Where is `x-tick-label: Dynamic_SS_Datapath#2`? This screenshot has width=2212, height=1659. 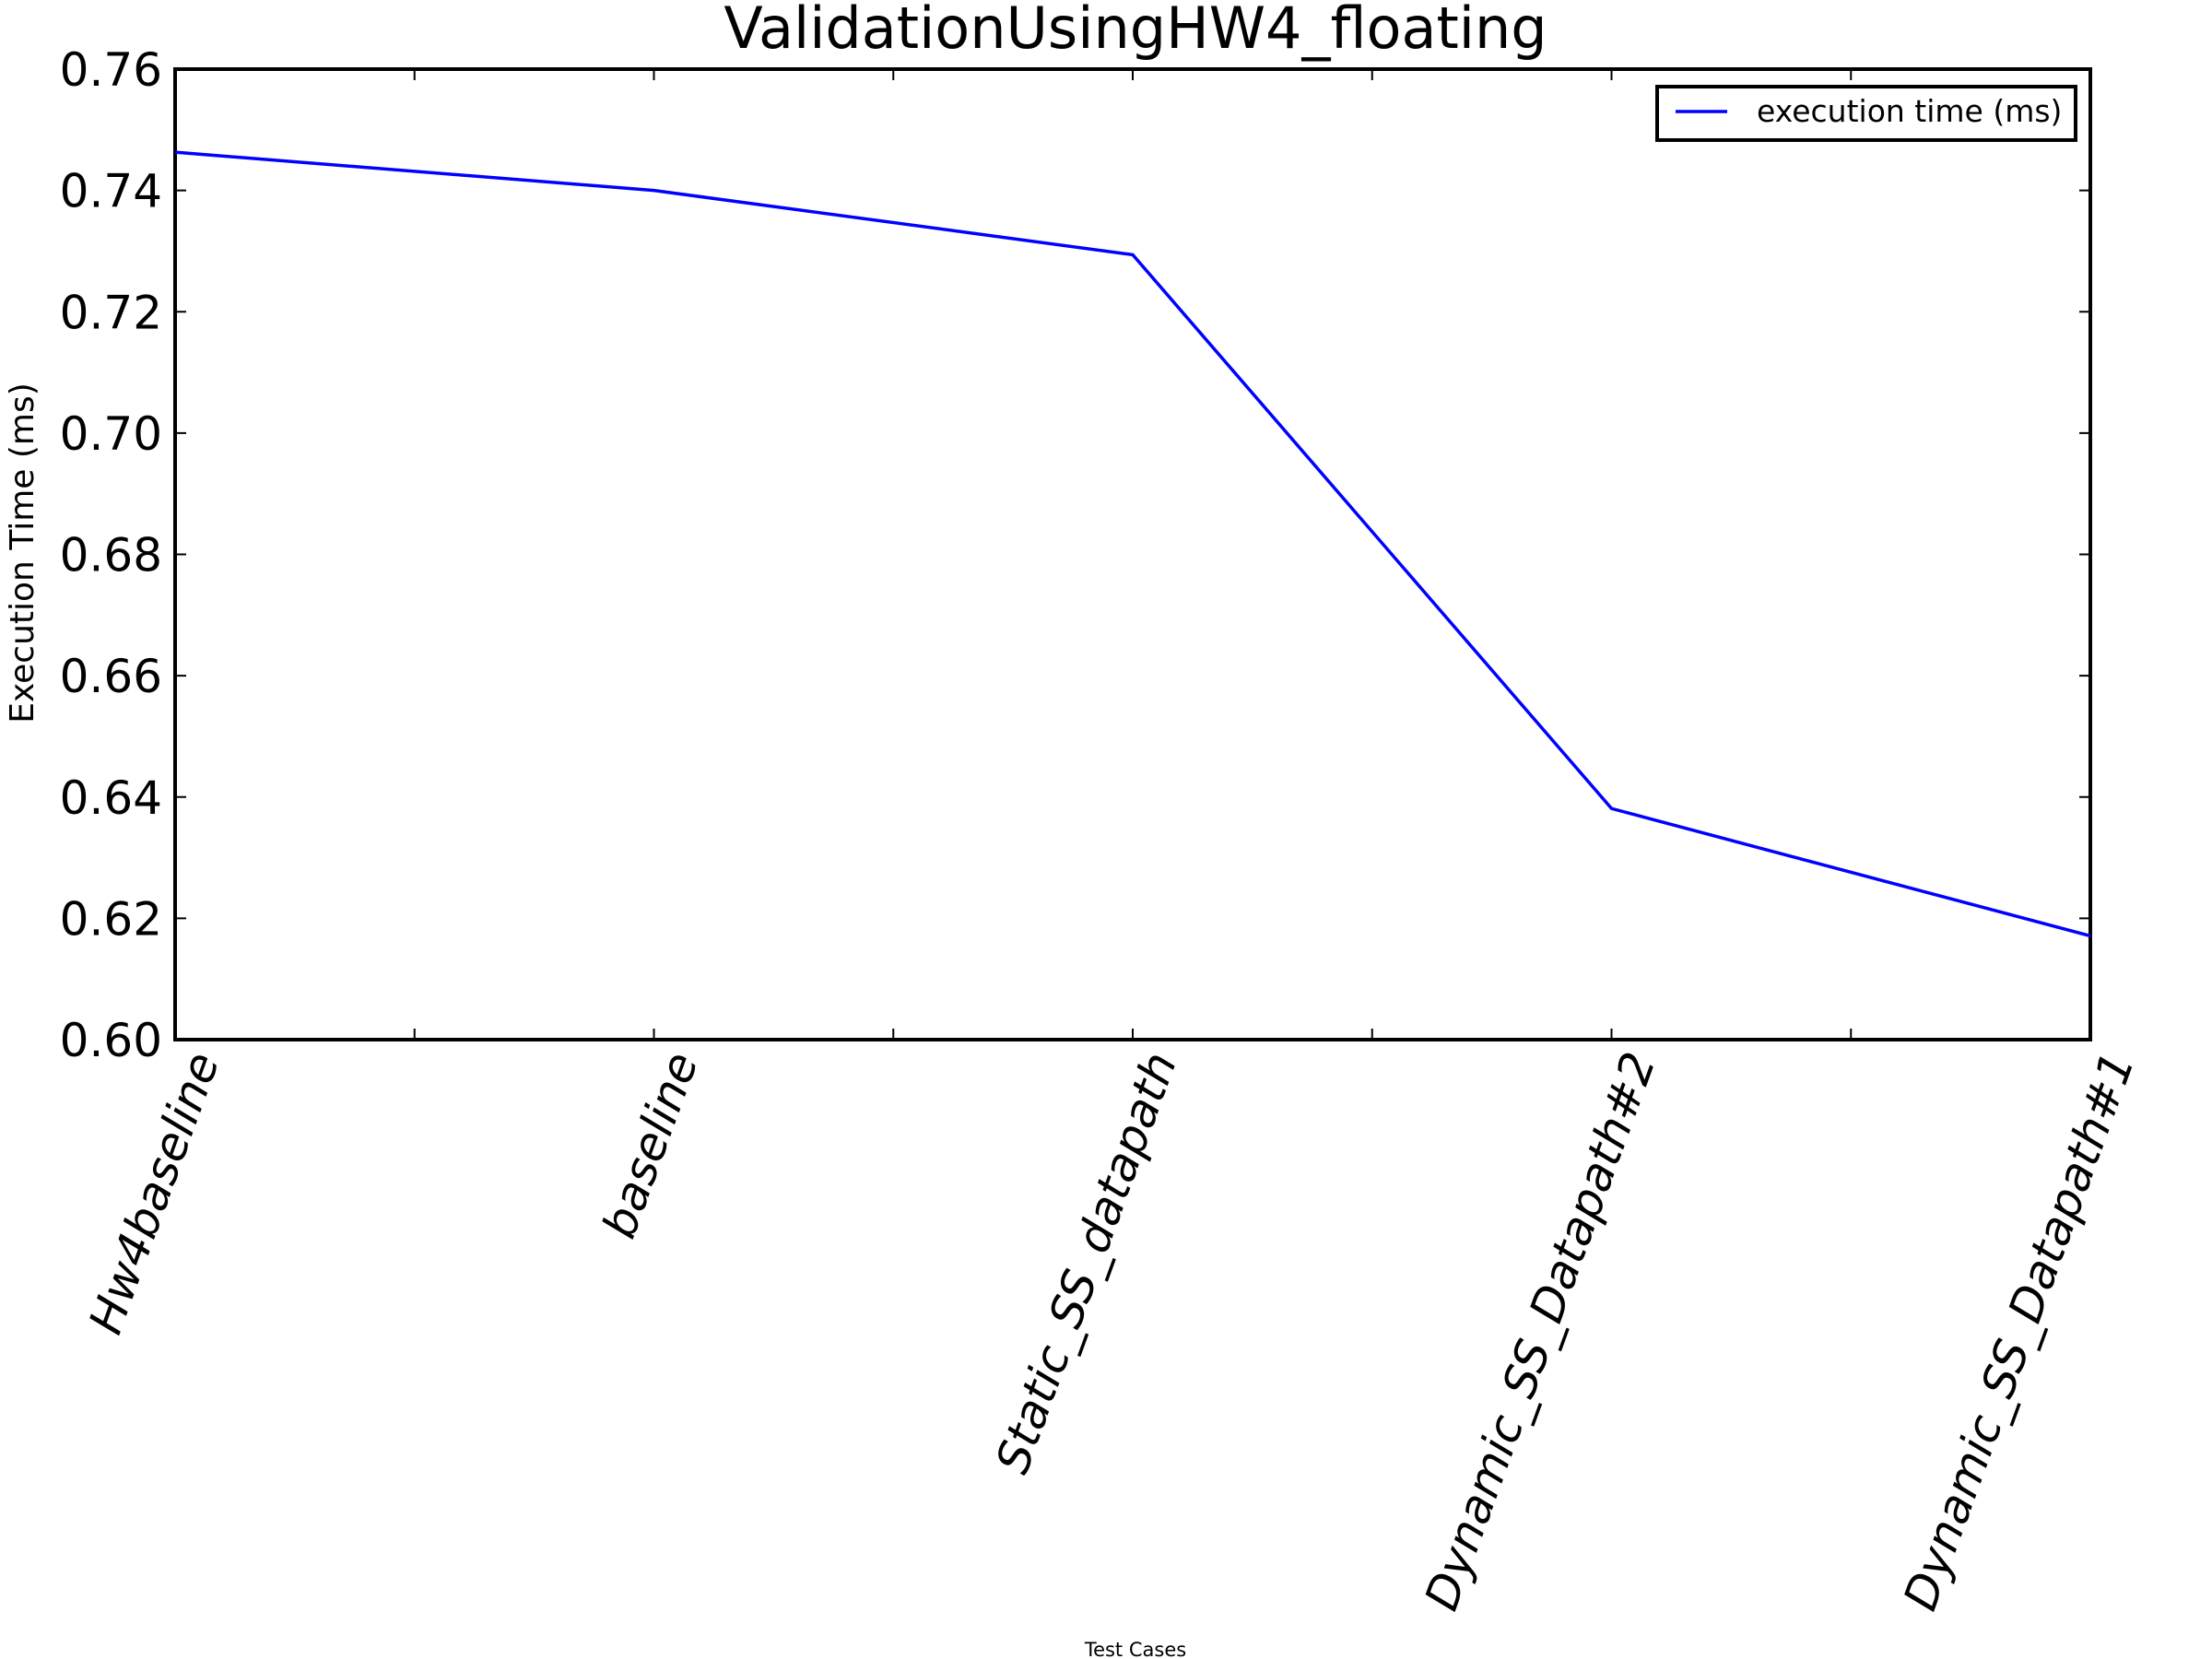
x-tick-label: Dynamic_SS_Datapath#2 is located at coordinates (1540, 1331).